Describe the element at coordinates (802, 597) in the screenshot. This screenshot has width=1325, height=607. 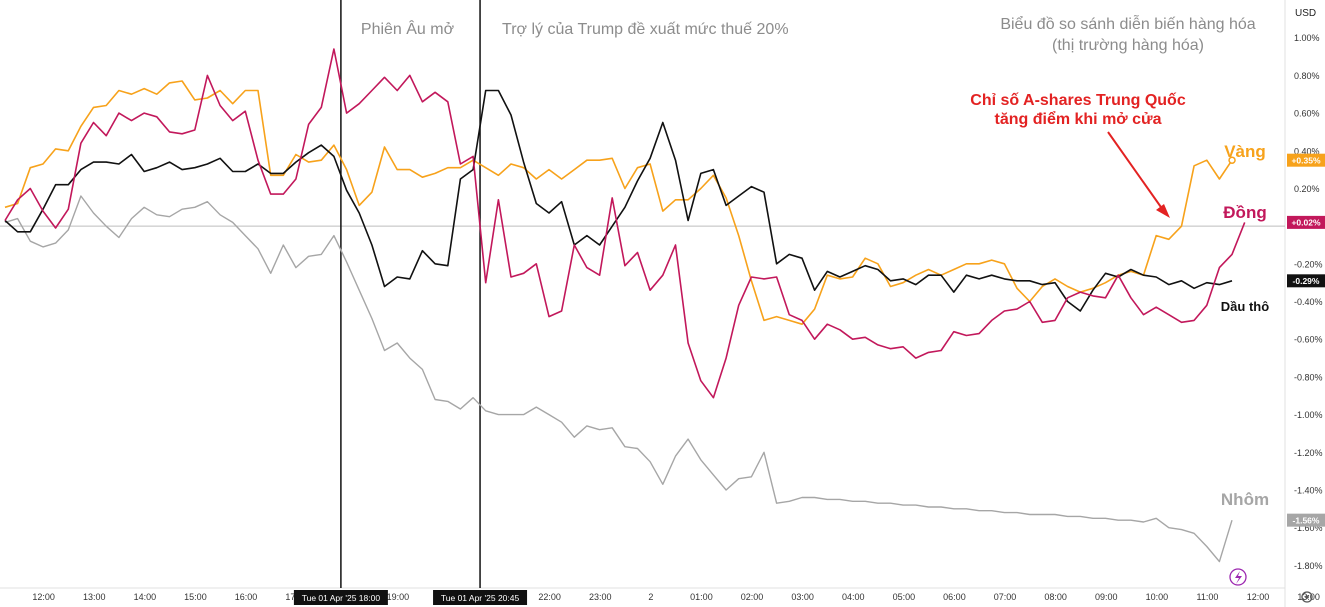
I see `x-tick-label: 03:00` at that location.